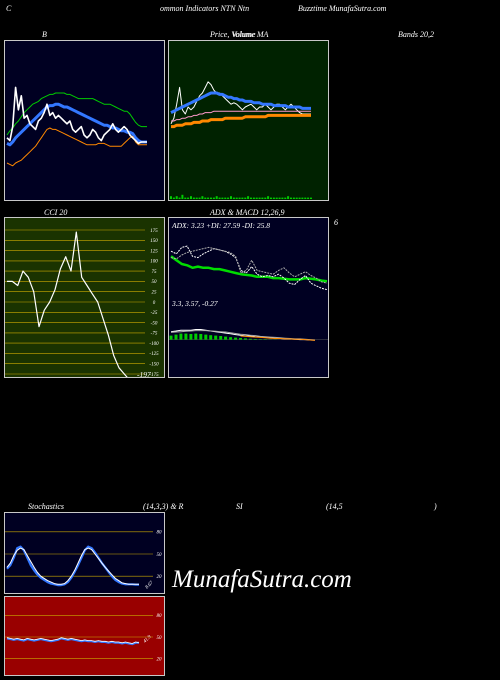  I want to click on rsi-last-label: 41.9, so click(148, 639).